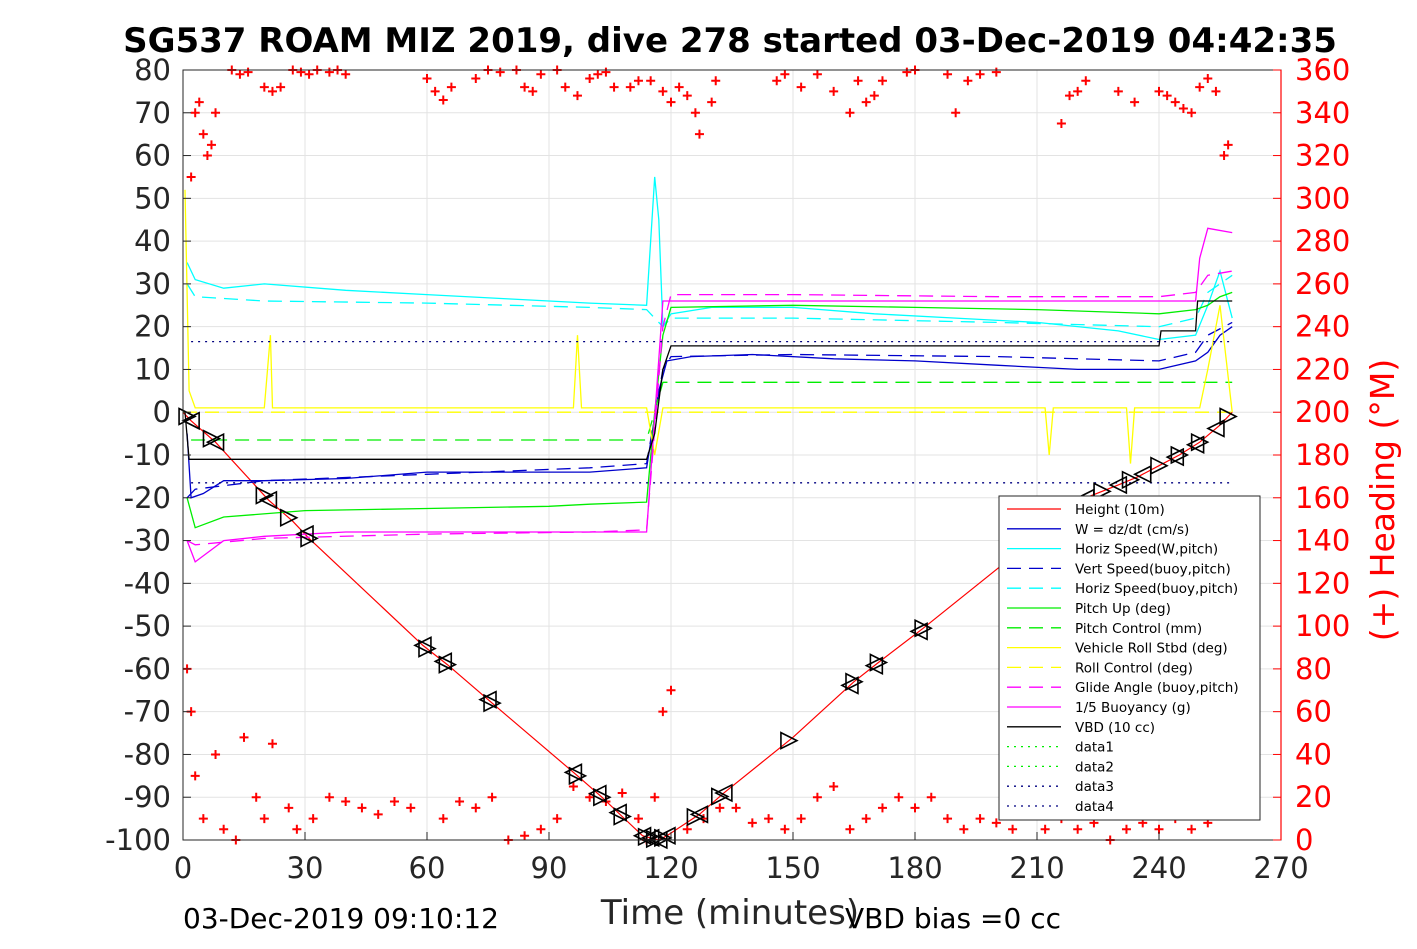 The image size is (1417, 949). I want to click on y-tick-label: -80, so click(147, 754).